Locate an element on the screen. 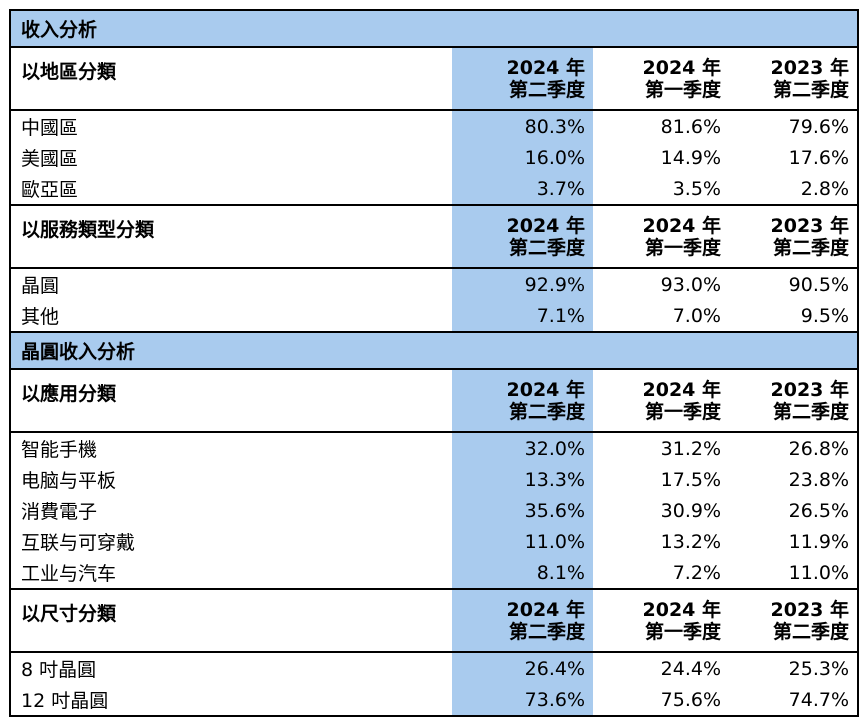 The width and height of the screenshot is (865, 717). row-label: 美國區 is located at coordinates (50, 159).